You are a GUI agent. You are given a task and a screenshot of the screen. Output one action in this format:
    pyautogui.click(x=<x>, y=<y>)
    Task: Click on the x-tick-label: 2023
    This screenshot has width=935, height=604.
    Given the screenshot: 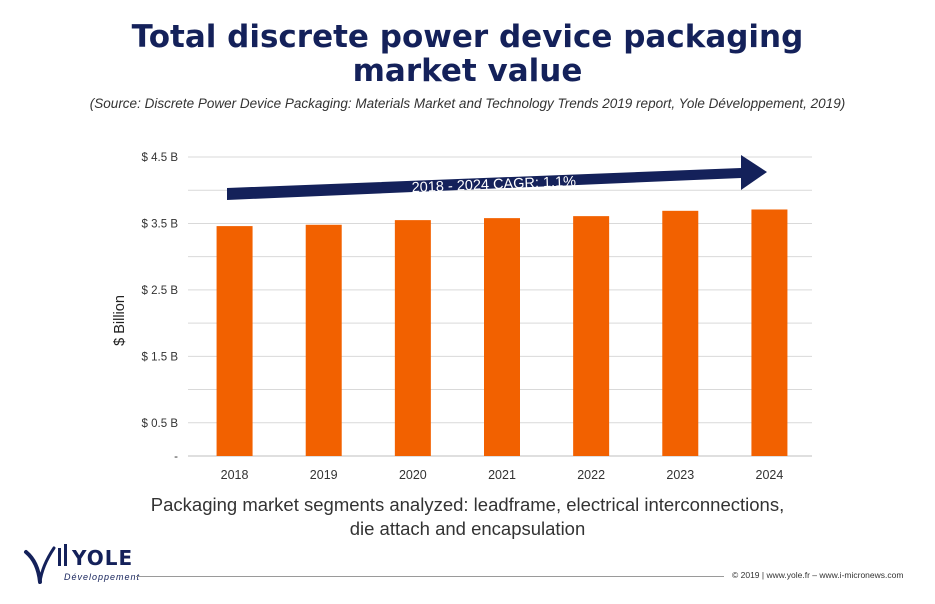 What is the action you would take?
    pyautogui.click(x=680, y=475)
    